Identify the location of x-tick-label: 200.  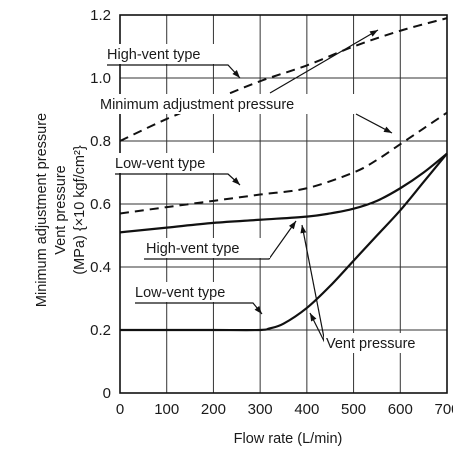
(213, 409).